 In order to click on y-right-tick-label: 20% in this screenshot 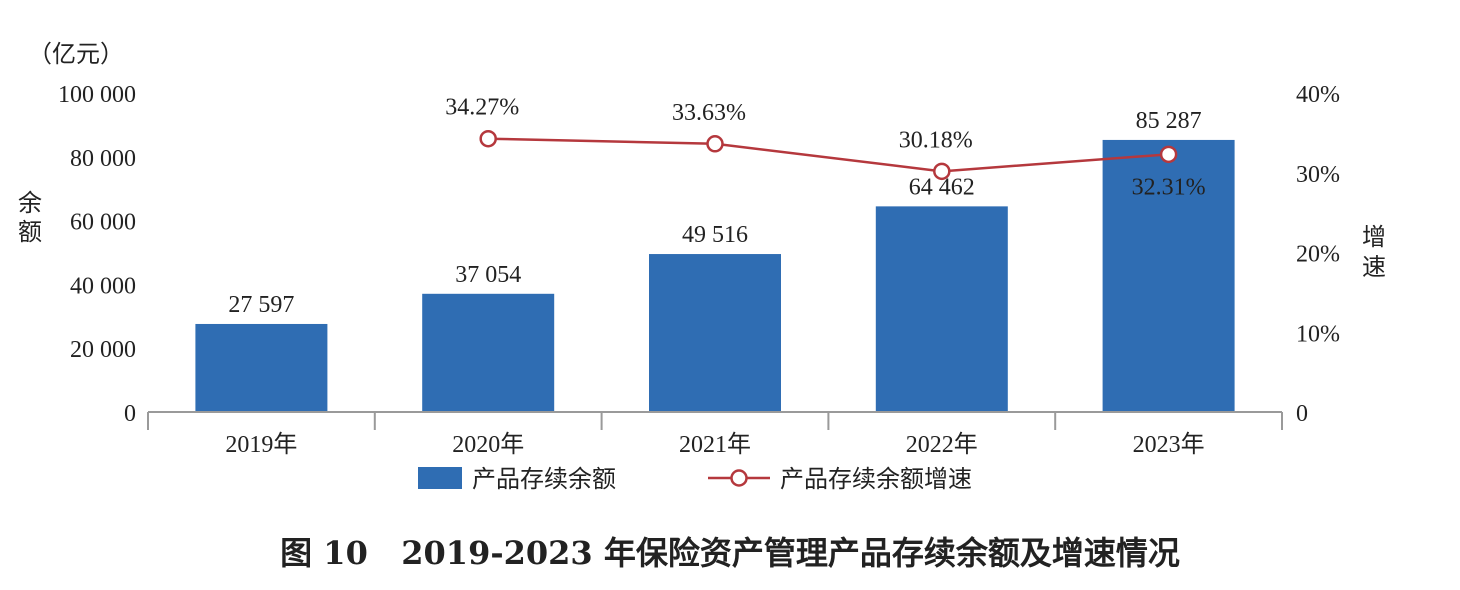, I will do `click(1318, 255)`.